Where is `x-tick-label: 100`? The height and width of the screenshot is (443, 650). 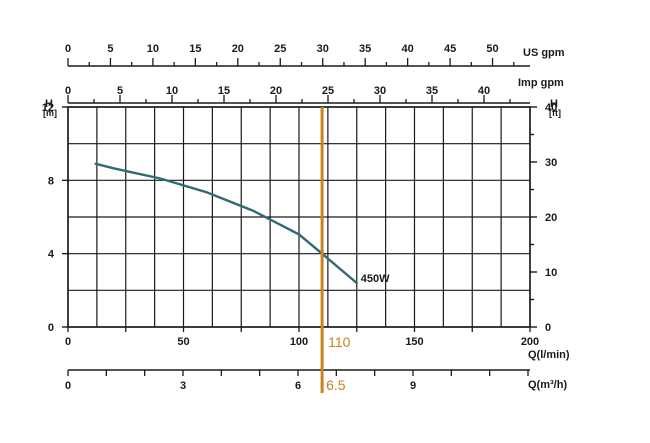 x-tick-label: 100 is located at coordinates (299, 342).